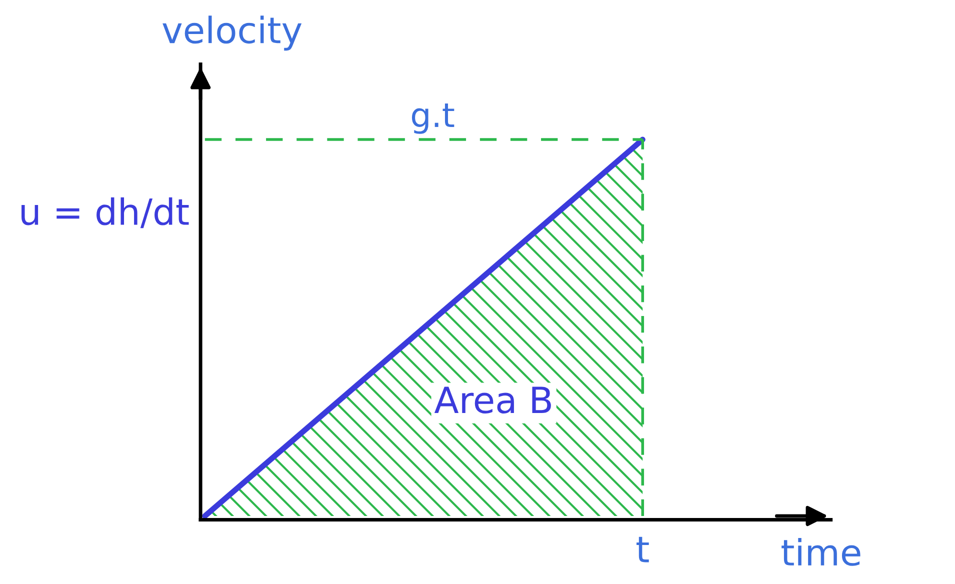  What do you see at coordinates (433, 119) in the screenshot?
I see `ref-line-label: g.t` at bounding box center [433, 119].